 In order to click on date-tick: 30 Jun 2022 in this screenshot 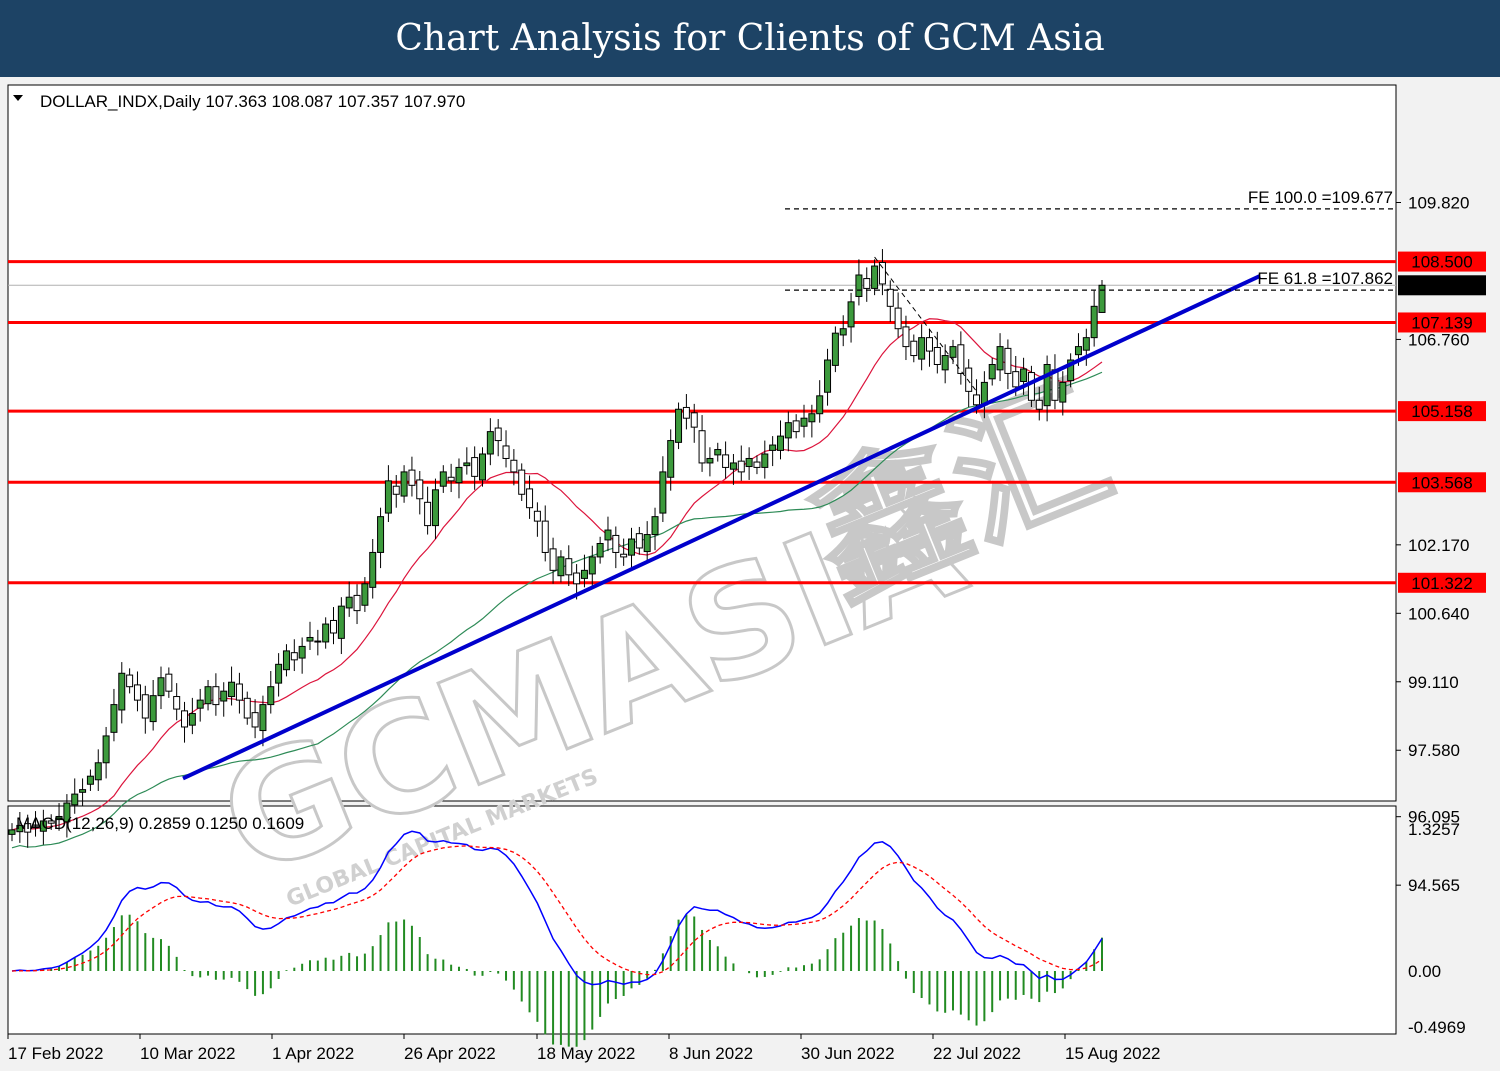, I will do `click(848, 1053)`.